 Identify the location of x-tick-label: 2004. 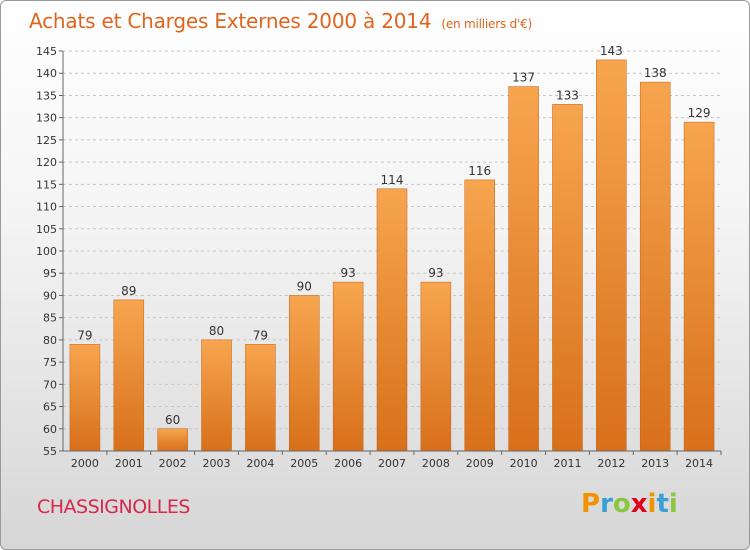
(260, 463).